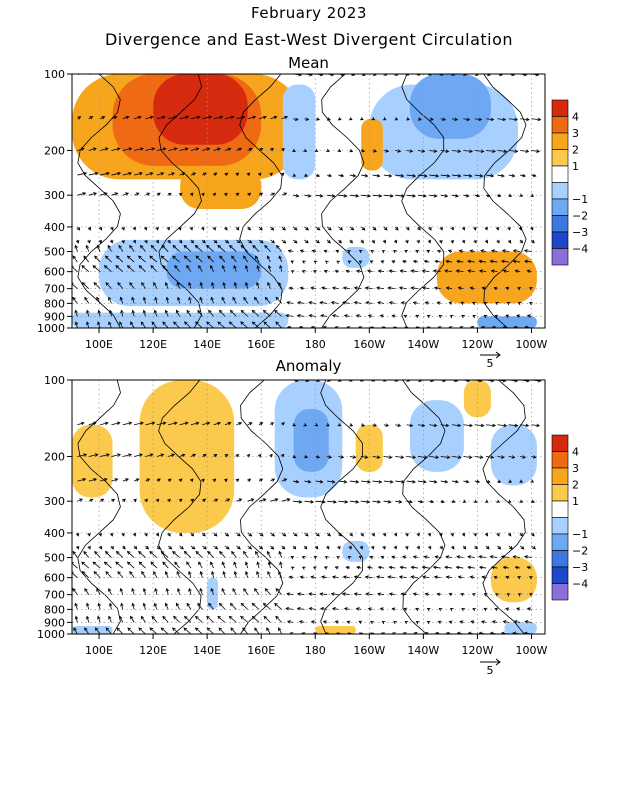  I want to click on y-tick-label: 200, so click(54, 150).